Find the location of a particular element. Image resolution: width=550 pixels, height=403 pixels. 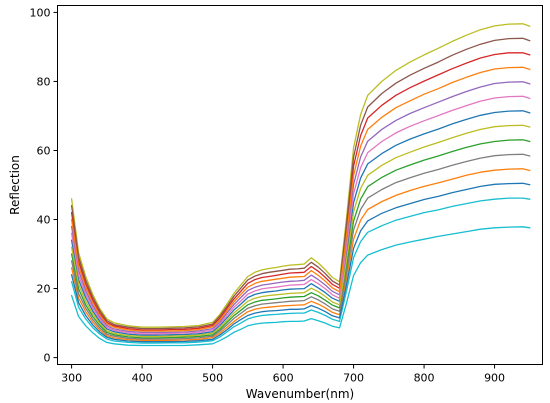

y-tick-label: 80 is located at coordinates (44, 81).